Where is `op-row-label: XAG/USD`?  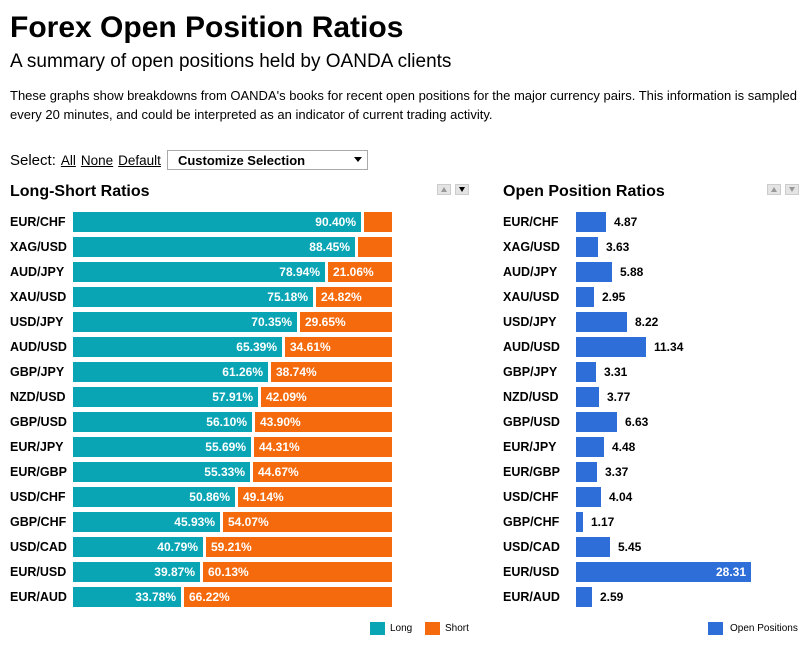
op-row-label: XAG/USD is located at coordinates (531, 247).